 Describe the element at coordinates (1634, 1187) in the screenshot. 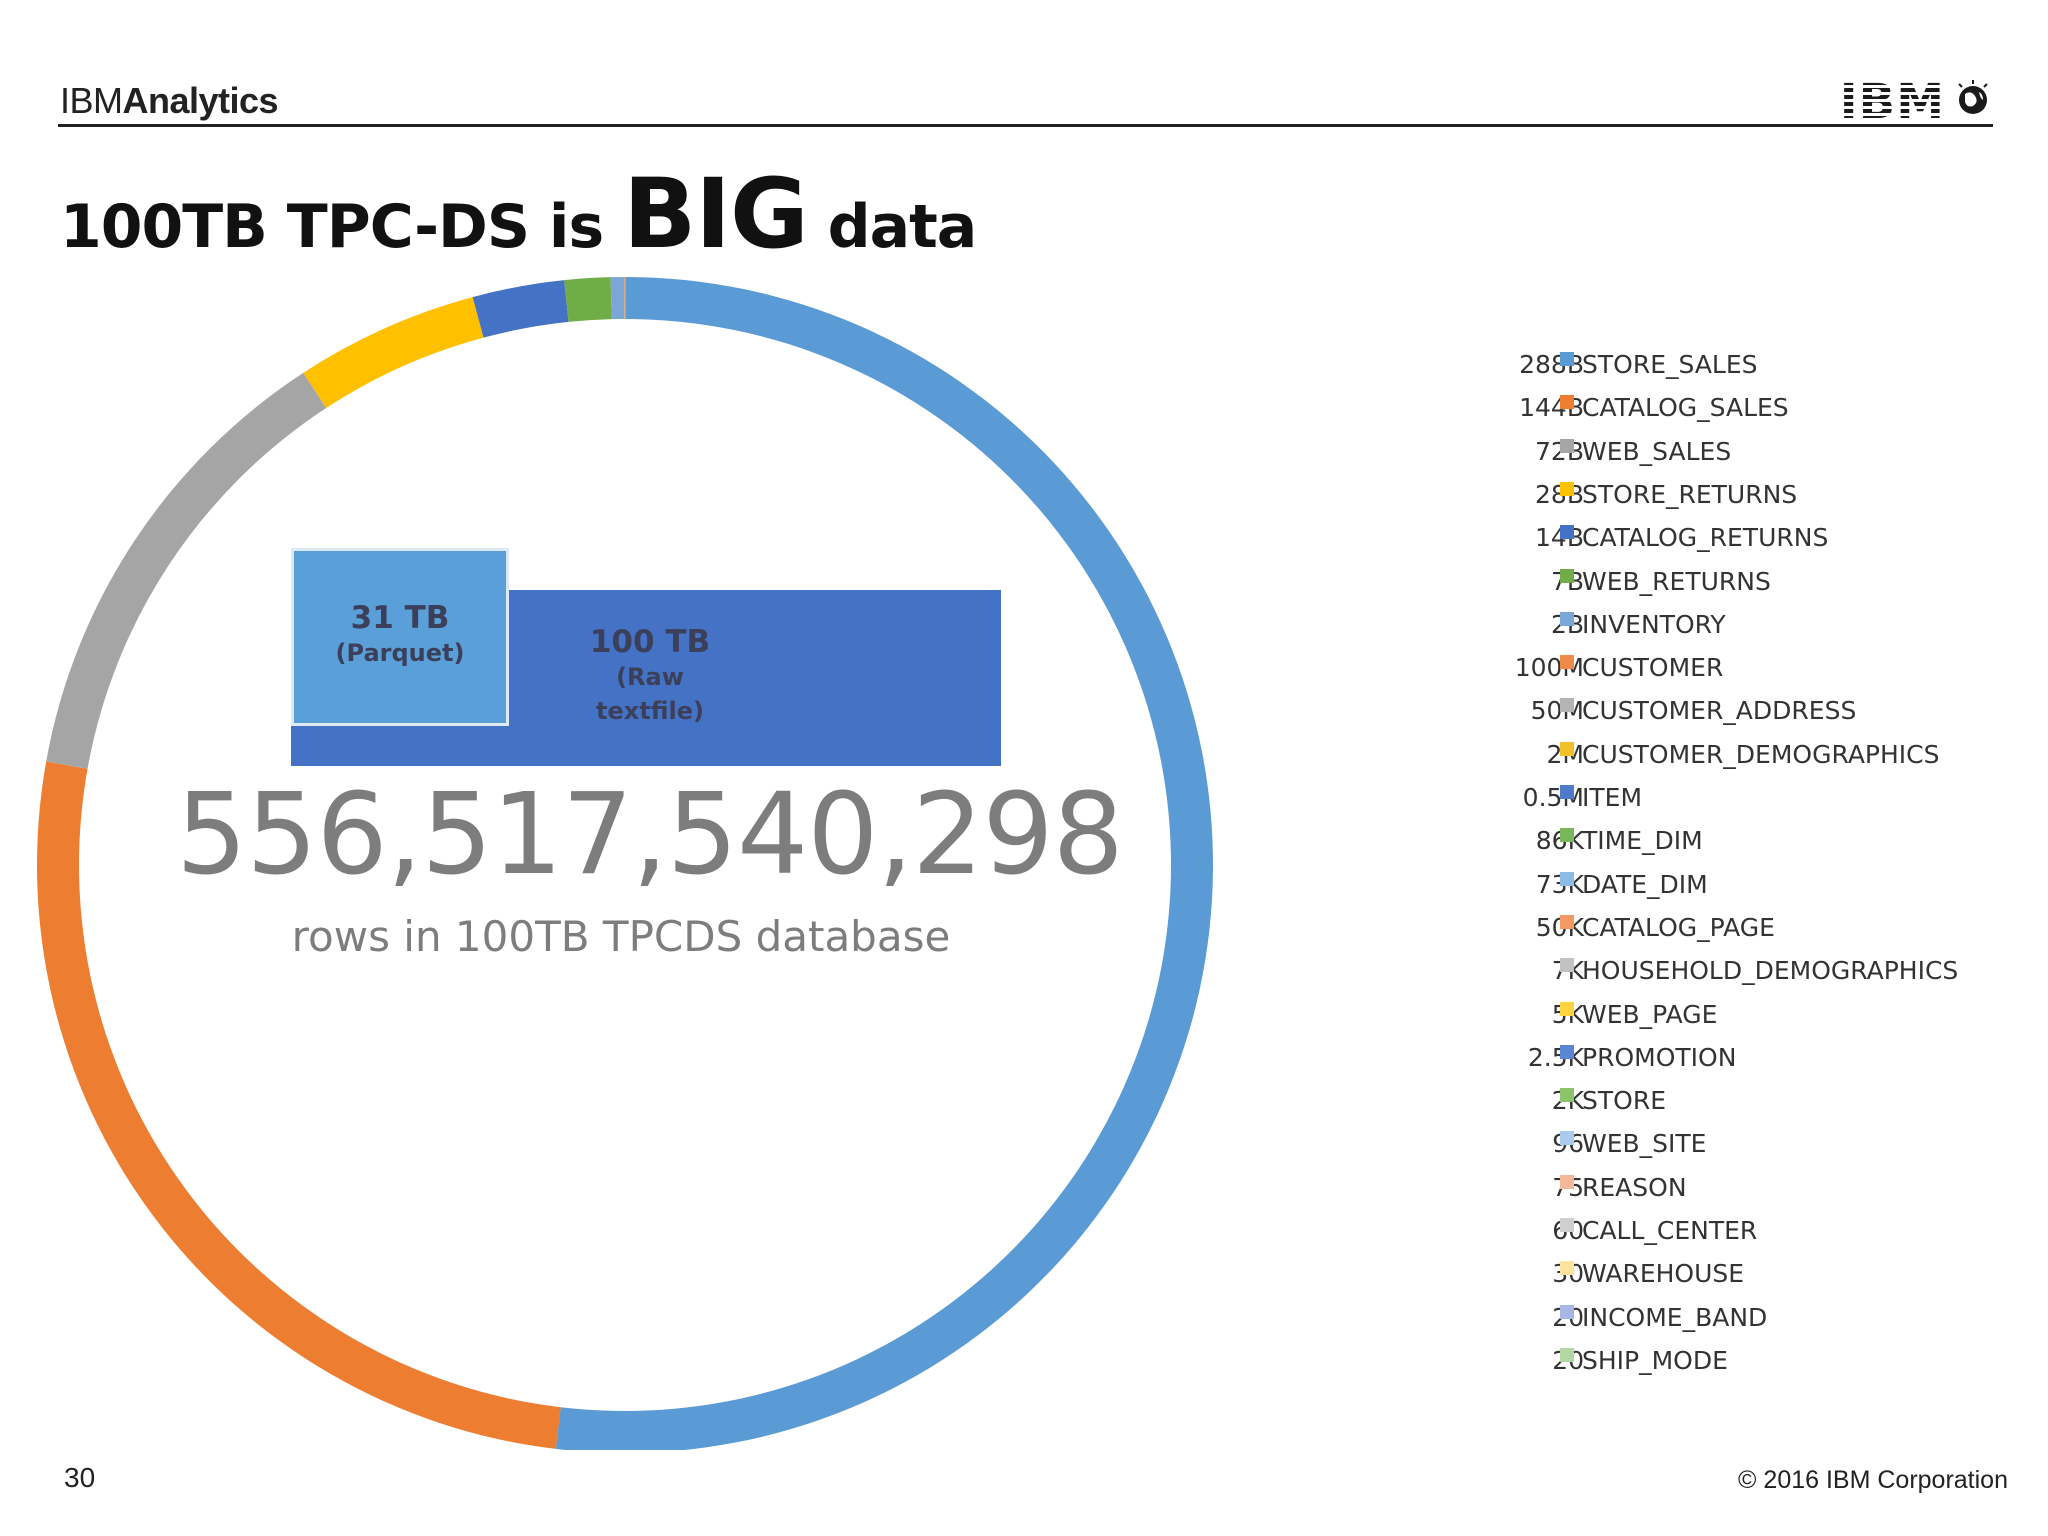

I see `legend-label: REASON` at that location.